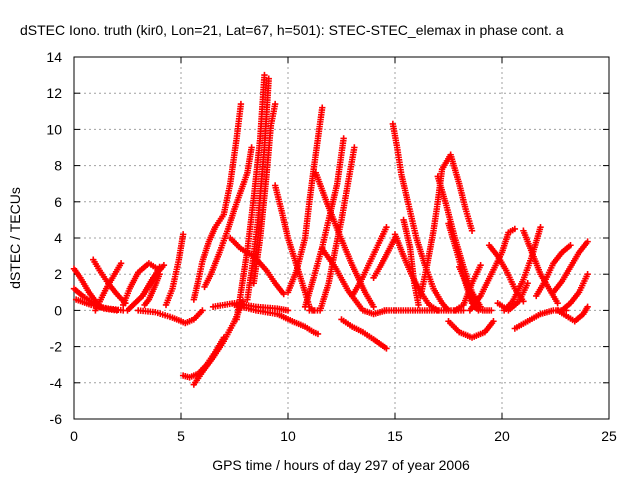  What do you see at coordinates (58, 202) in the screenshot?
I see `y-tick-label: 6` at bounding box center [58, 202].